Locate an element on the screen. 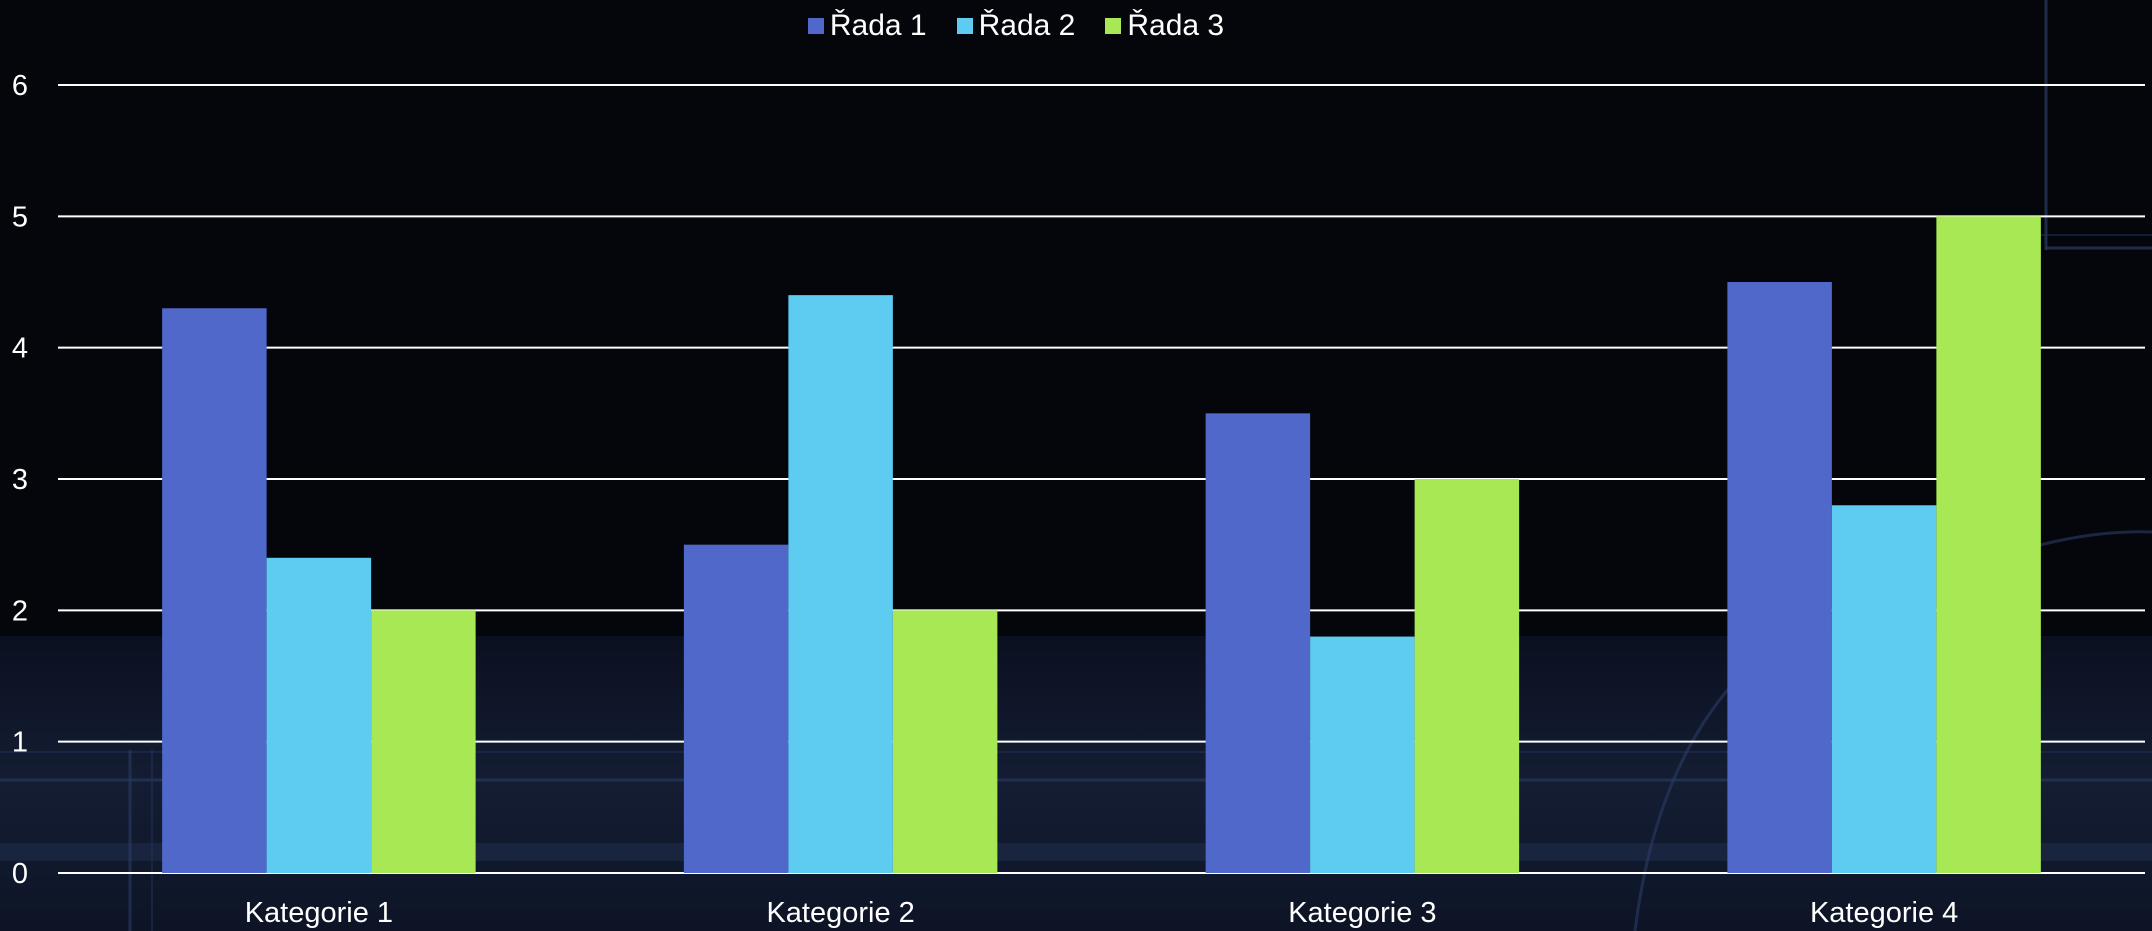  legend: Řada 1 Řada 2 Řada 3 is located at coordinates (1046, 26).